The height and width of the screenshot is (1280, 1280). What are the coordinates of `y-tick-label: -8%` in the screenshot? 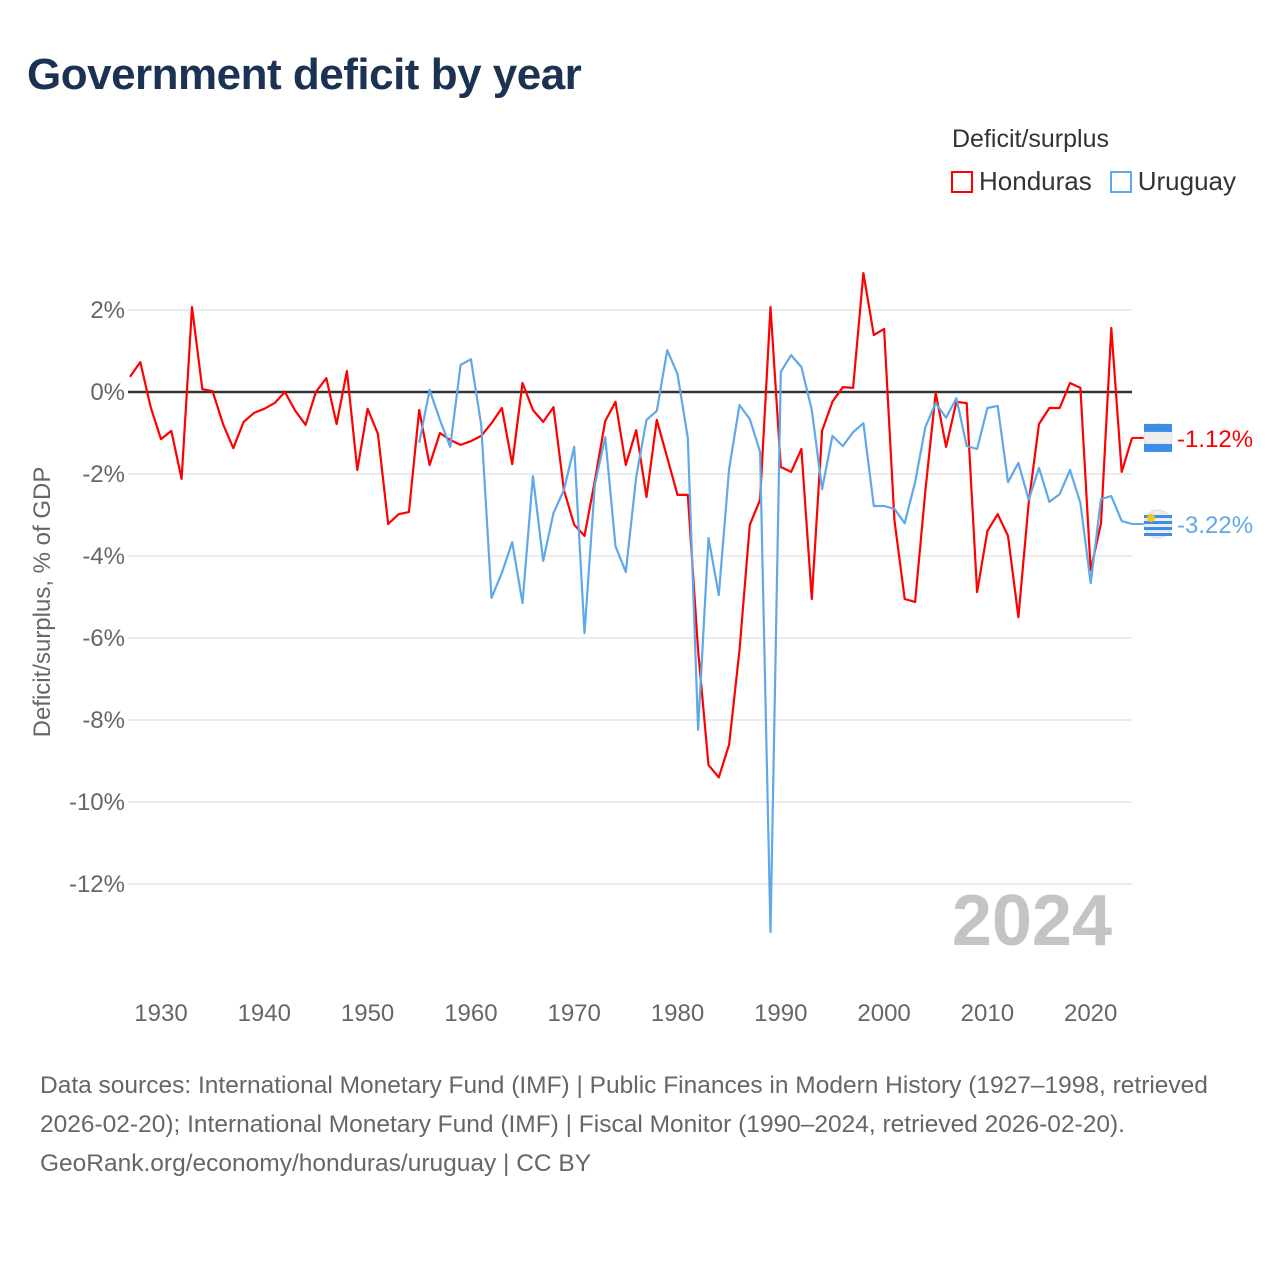 It's located at (103, 720).